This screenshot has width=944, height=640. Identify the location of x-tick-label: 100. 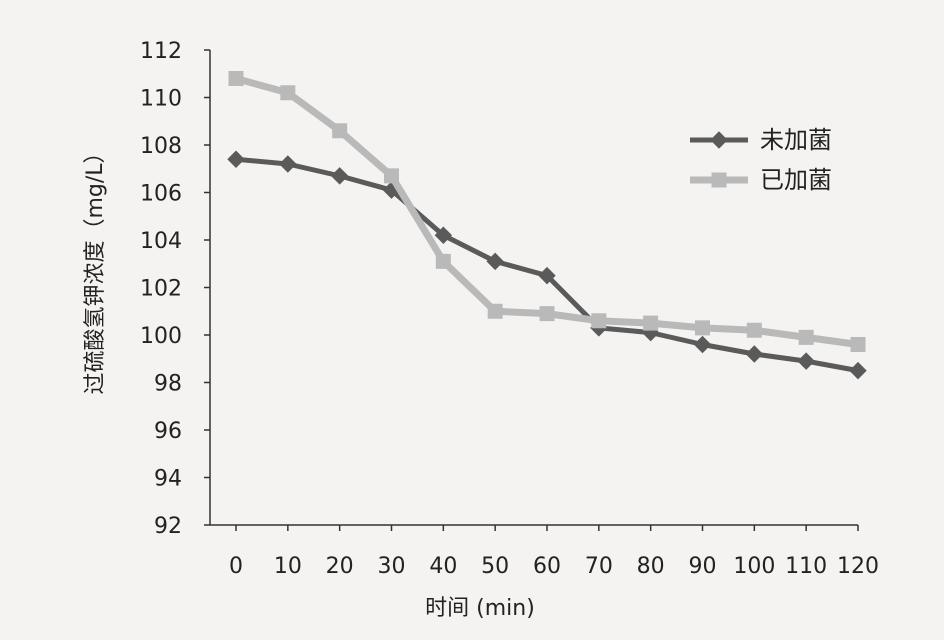
(754, 566).